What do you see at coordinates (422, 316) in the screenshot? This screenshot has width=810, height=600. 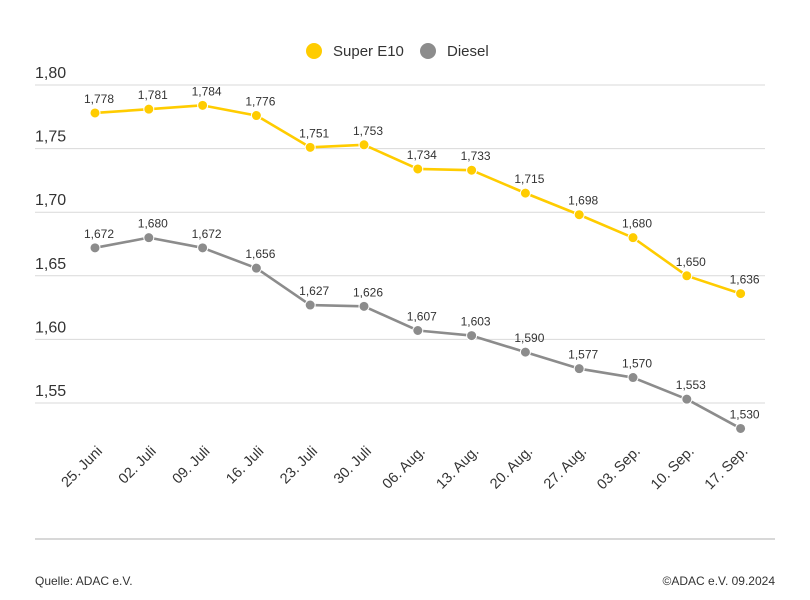 I see `data-label: 1,607` at bounding box center [422, 316].